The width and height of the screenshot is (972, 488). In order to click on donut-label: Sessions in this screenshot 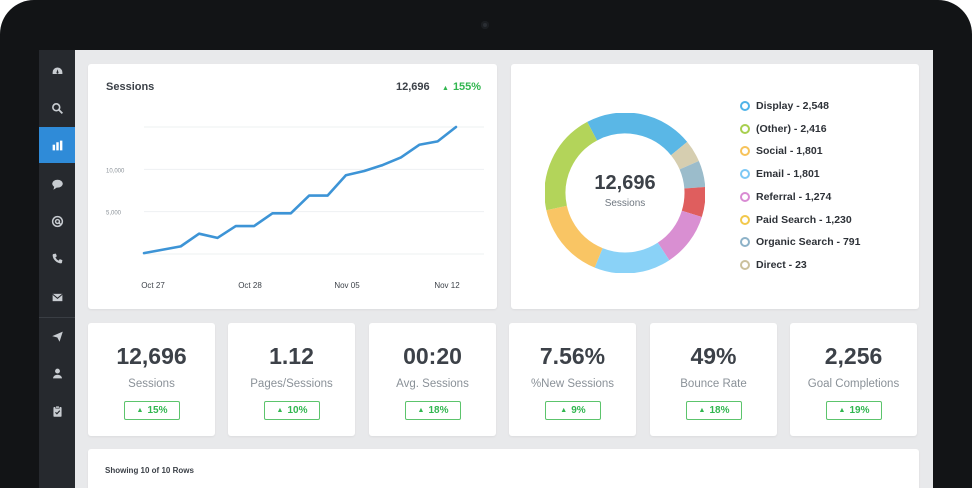, I will do `click(625, 203)`.